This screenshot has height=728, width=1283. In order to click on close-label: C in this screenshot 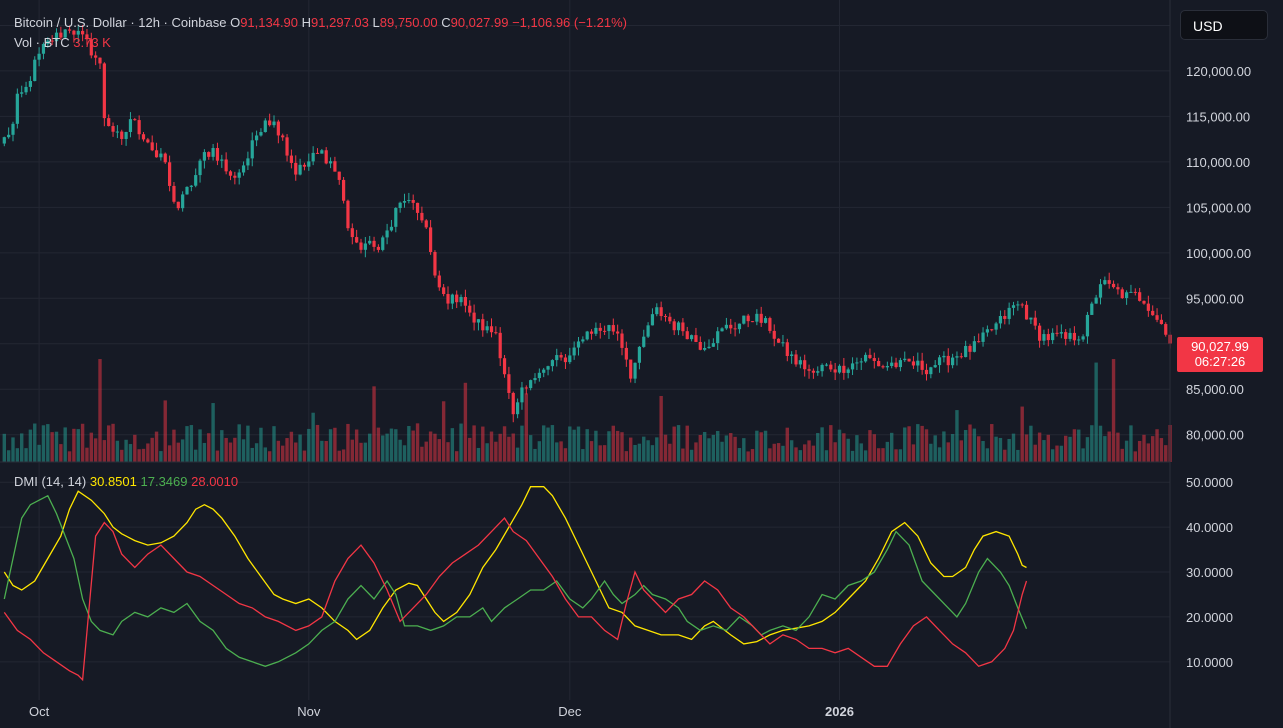, I will do `click(446, 22)`.